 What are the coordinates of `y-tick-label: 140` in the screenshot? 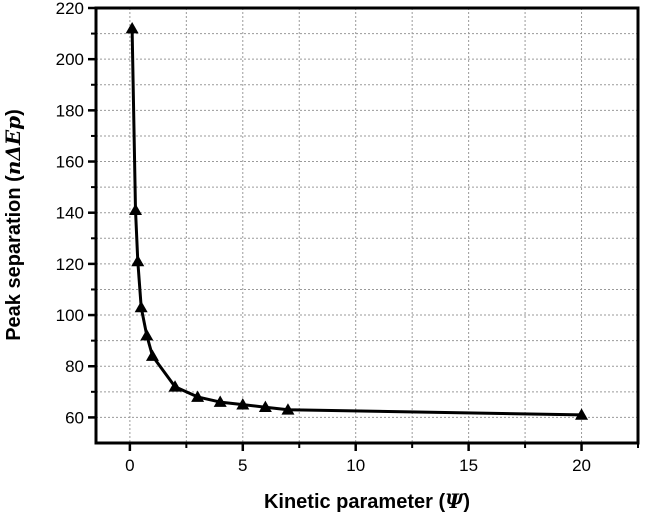 It's located at (70, 213).